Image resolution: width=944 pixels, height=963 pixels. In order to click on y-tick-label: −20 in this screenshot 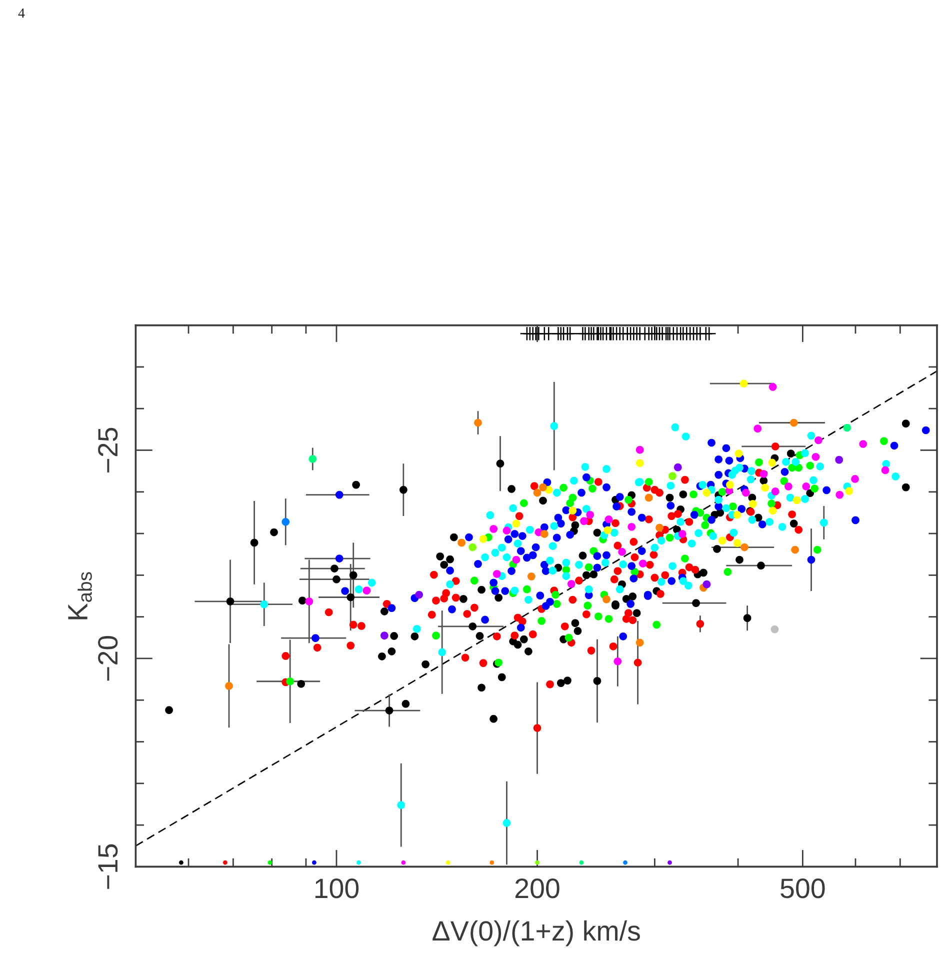, I will do `click(108, 658)`.